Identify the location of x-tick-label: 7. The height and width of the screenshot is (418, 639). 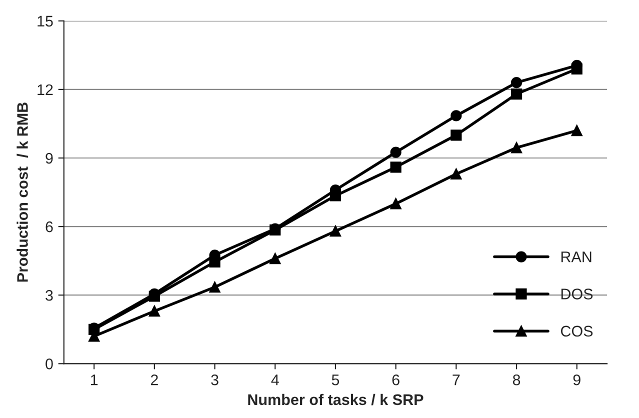
(456, 380).